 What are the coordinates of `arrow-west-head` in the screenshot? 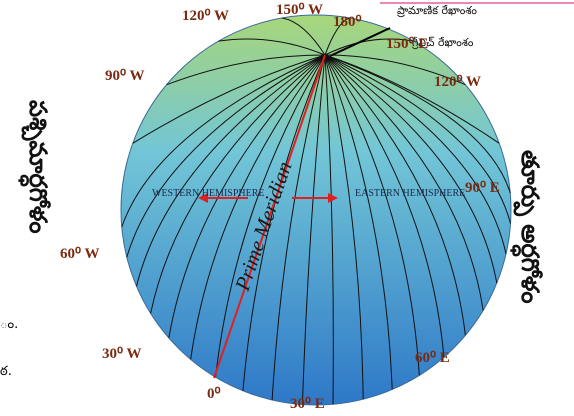 It's located at (203, 198).